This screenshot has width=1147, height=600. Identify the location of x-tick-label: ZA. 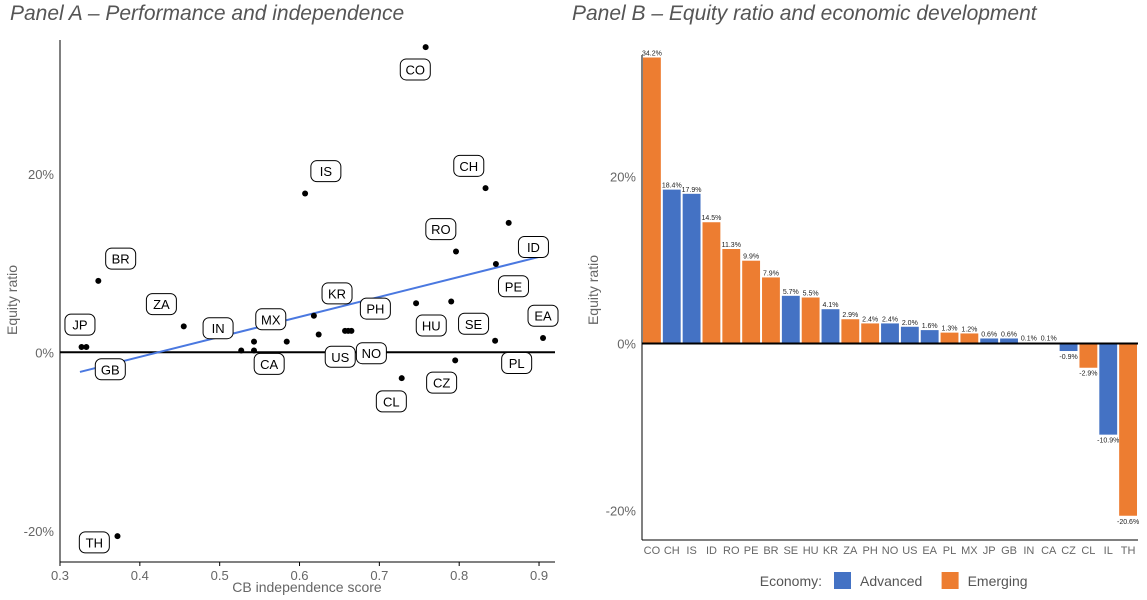
(850, 551).